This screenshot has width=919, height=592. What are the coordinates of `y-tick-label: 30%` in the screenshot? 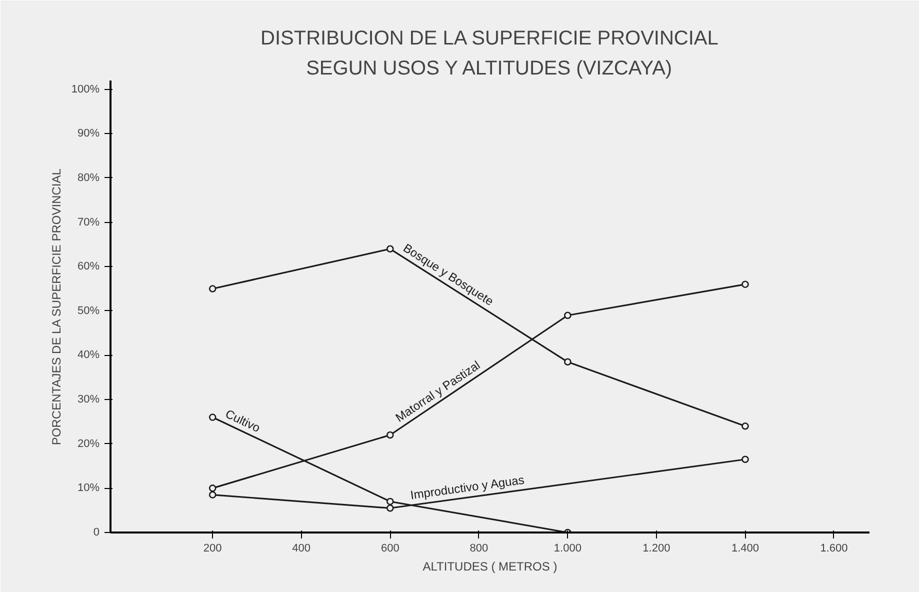 It's located at (88, 400).